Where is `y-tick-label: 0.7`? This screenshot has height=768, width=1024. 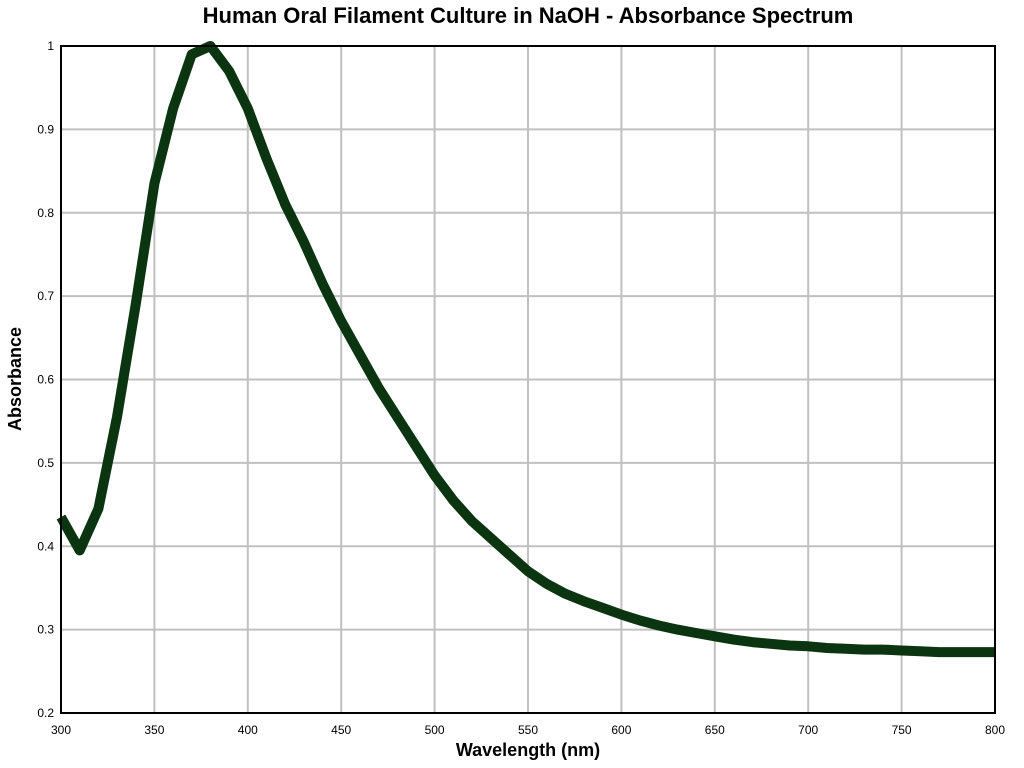
y-tick-label: 0.7 is located at coordinates (45, 296).